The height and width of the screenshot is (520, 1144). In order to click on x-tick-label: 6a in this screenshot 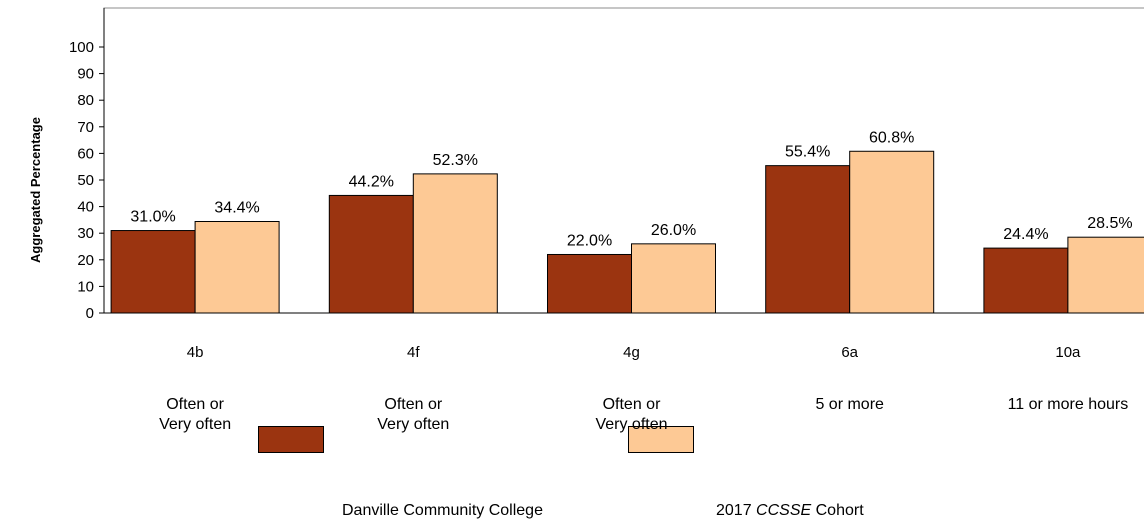, I will do `click(849, 352)`.